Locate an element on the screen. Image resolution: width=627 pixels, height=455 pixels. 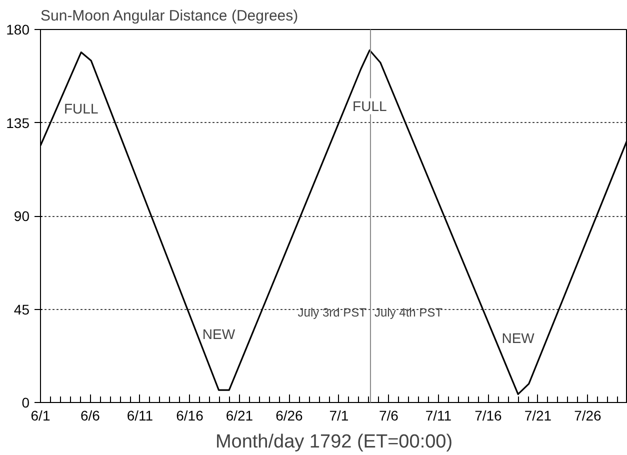
y-axis-title: Sun-Moon Angular Distance (Degrees) is located at coordinates (169, 16).